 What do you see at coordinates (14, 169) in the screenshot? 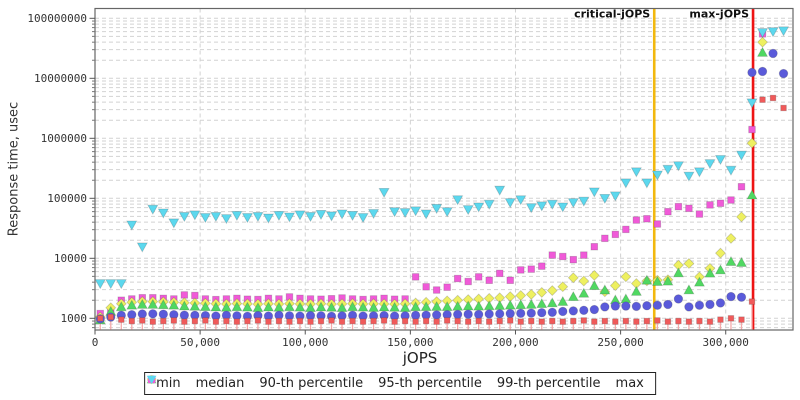
I see `y-axis-title: Response time, usec` at bounding box center [14, 169].